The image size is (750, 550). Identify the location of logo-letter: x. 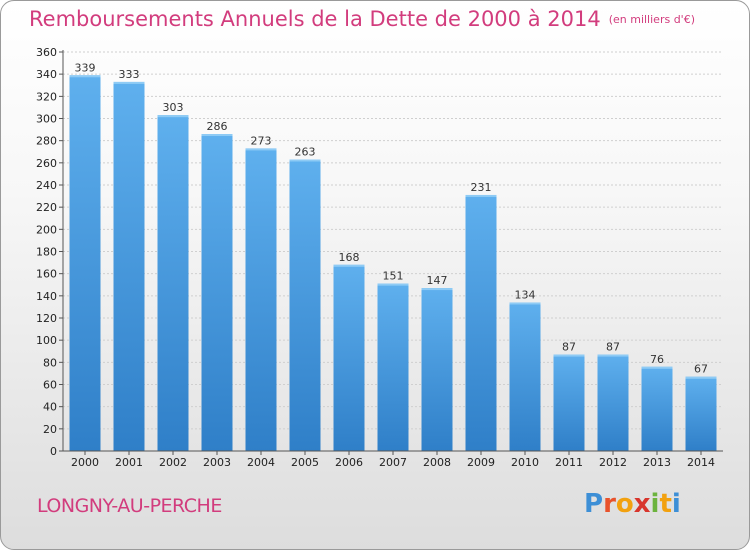
(642, 504).